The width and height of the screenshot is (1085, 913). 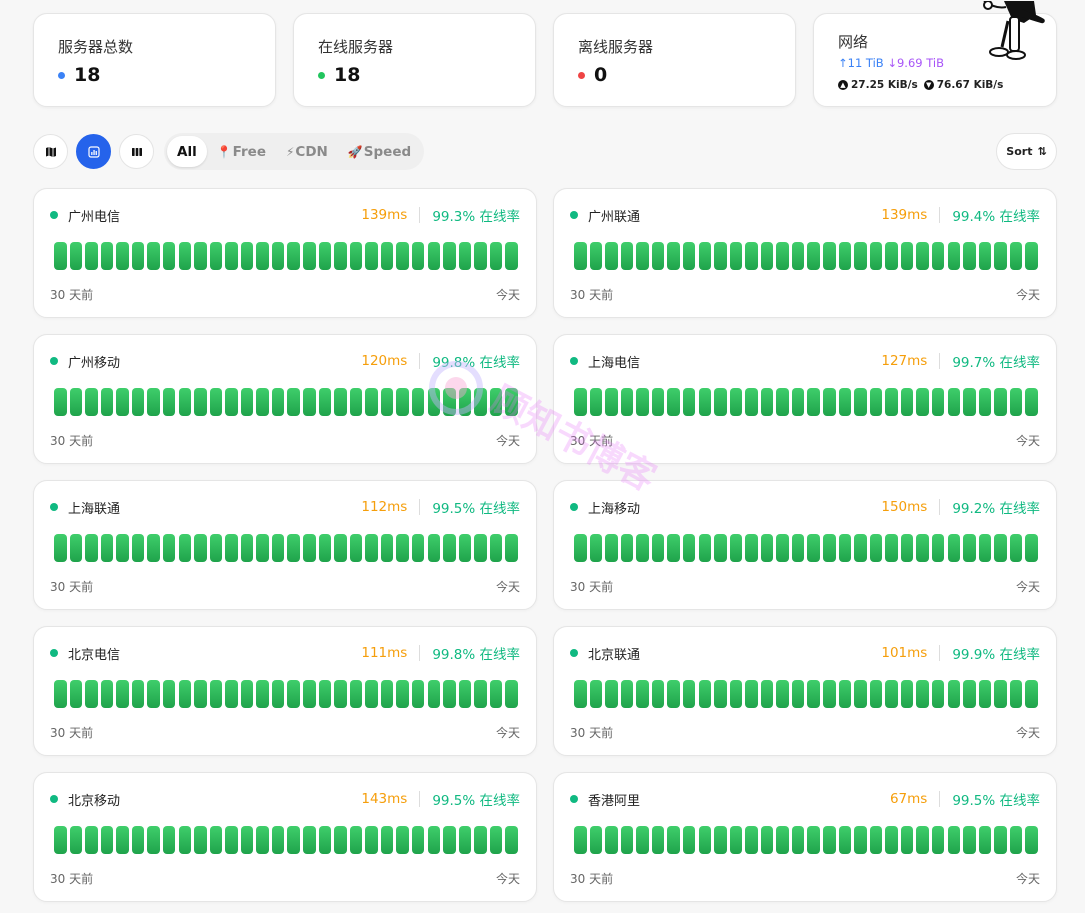 I want to click on tab-cdn: ⚡ CDN, so click(x=307, y=151).